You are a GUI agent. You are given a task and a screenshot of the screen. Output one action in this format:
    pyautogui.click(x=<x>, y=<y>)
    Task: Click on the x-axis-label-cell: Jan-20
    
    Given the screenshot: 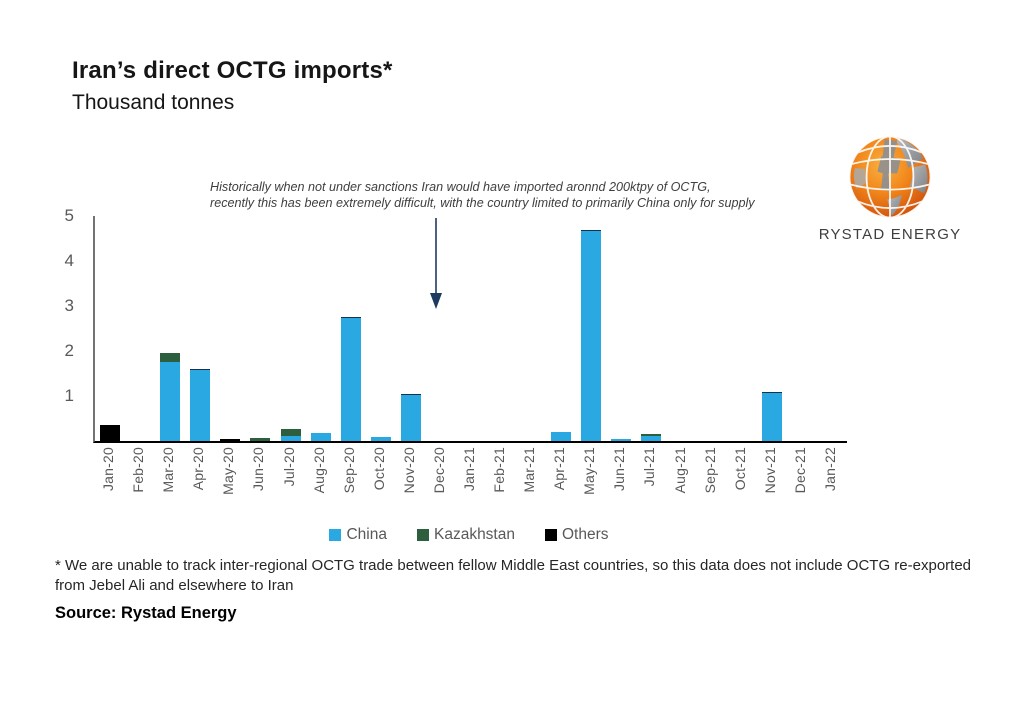 What is the action you would take?
    pyautogui.click(x=108, y=486)
    